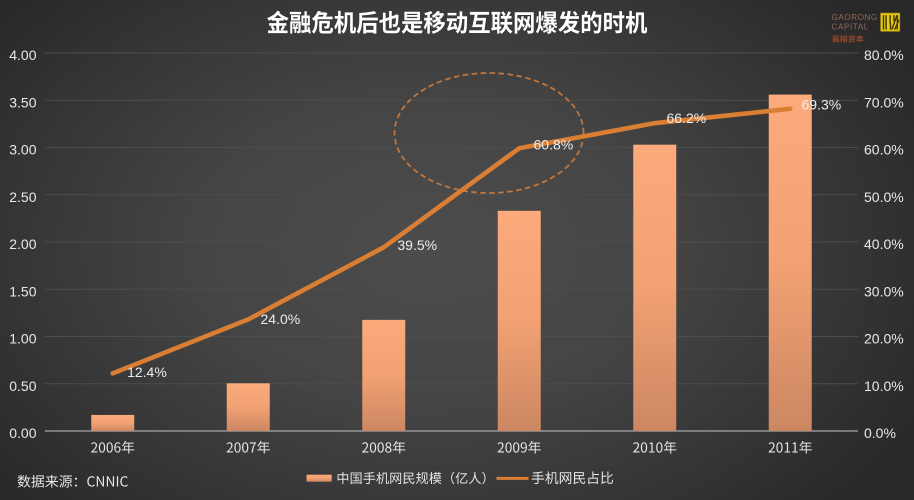 This screenshot has width=914, height=500. What do you see at coordinates (884, 244) in the screenshot?
I see `svg-text: 40.0%` at bounding box center [884, 244].